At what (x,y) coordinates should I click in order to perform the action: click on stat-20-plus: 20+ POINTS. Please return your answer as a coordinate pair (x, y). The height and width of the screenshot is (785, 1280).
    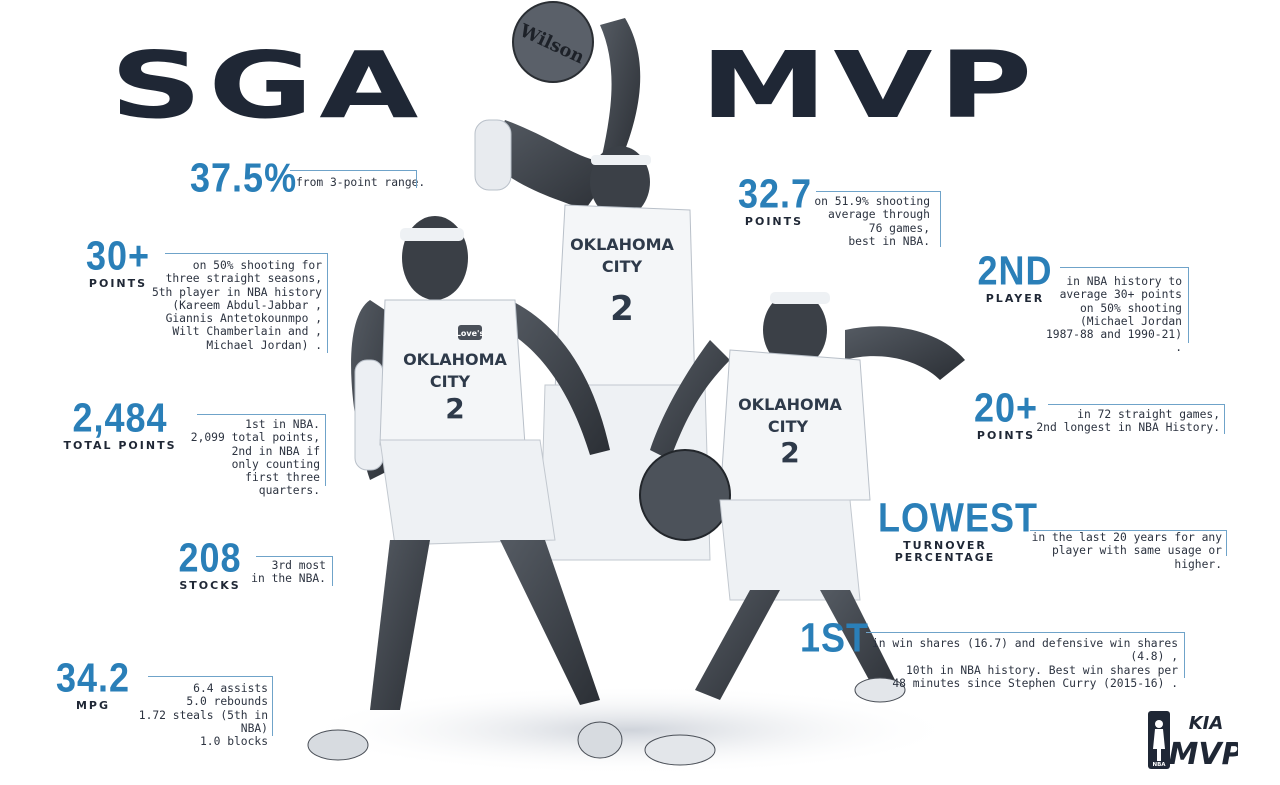
    Looking at the image, I should click on (1006, 413).